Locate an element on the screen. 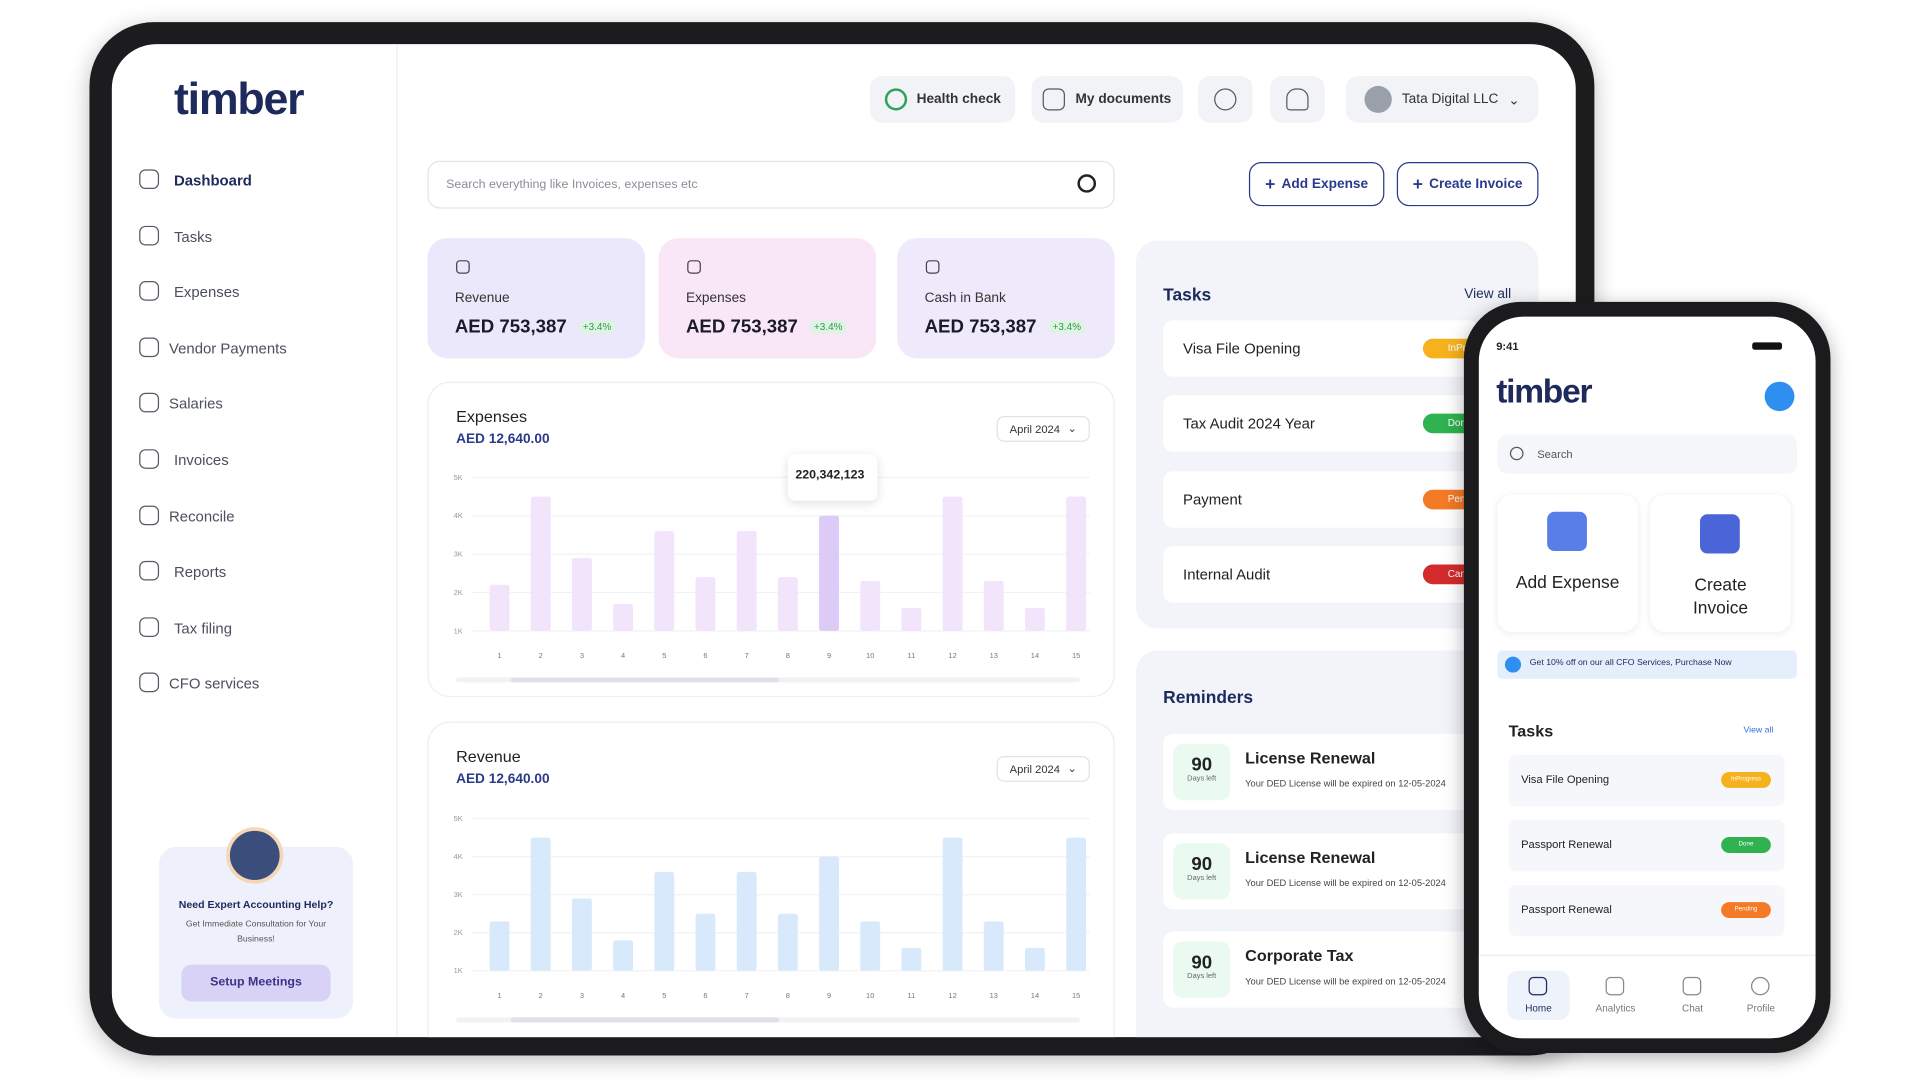 This screenshot has height=1080, width=1920. nav-item: Salaries is located at coordinates (196, 404).